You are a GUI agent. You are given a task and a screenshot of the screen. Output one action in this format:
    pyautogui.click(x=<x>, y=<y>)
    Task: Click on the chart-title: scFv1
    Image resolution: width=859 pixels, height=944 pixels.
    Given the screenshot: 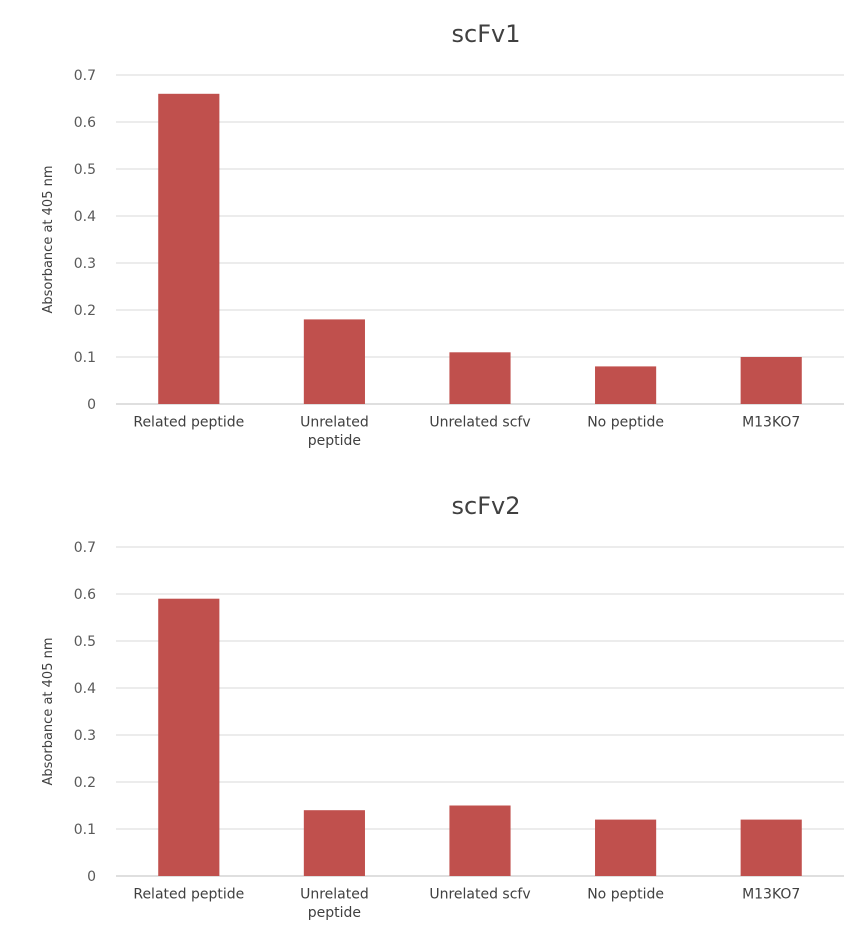 What is the action you would take?
    pyautogui.click(x=486, y=34)
    